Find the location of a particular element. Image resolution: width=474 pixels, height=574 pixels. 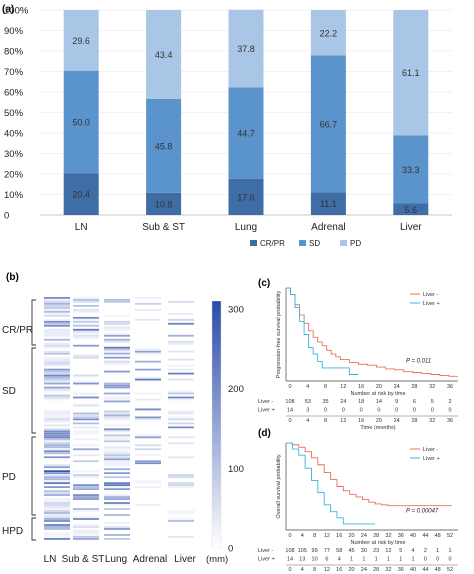

legend-label: Liver - is located at coordinates (430, 450).